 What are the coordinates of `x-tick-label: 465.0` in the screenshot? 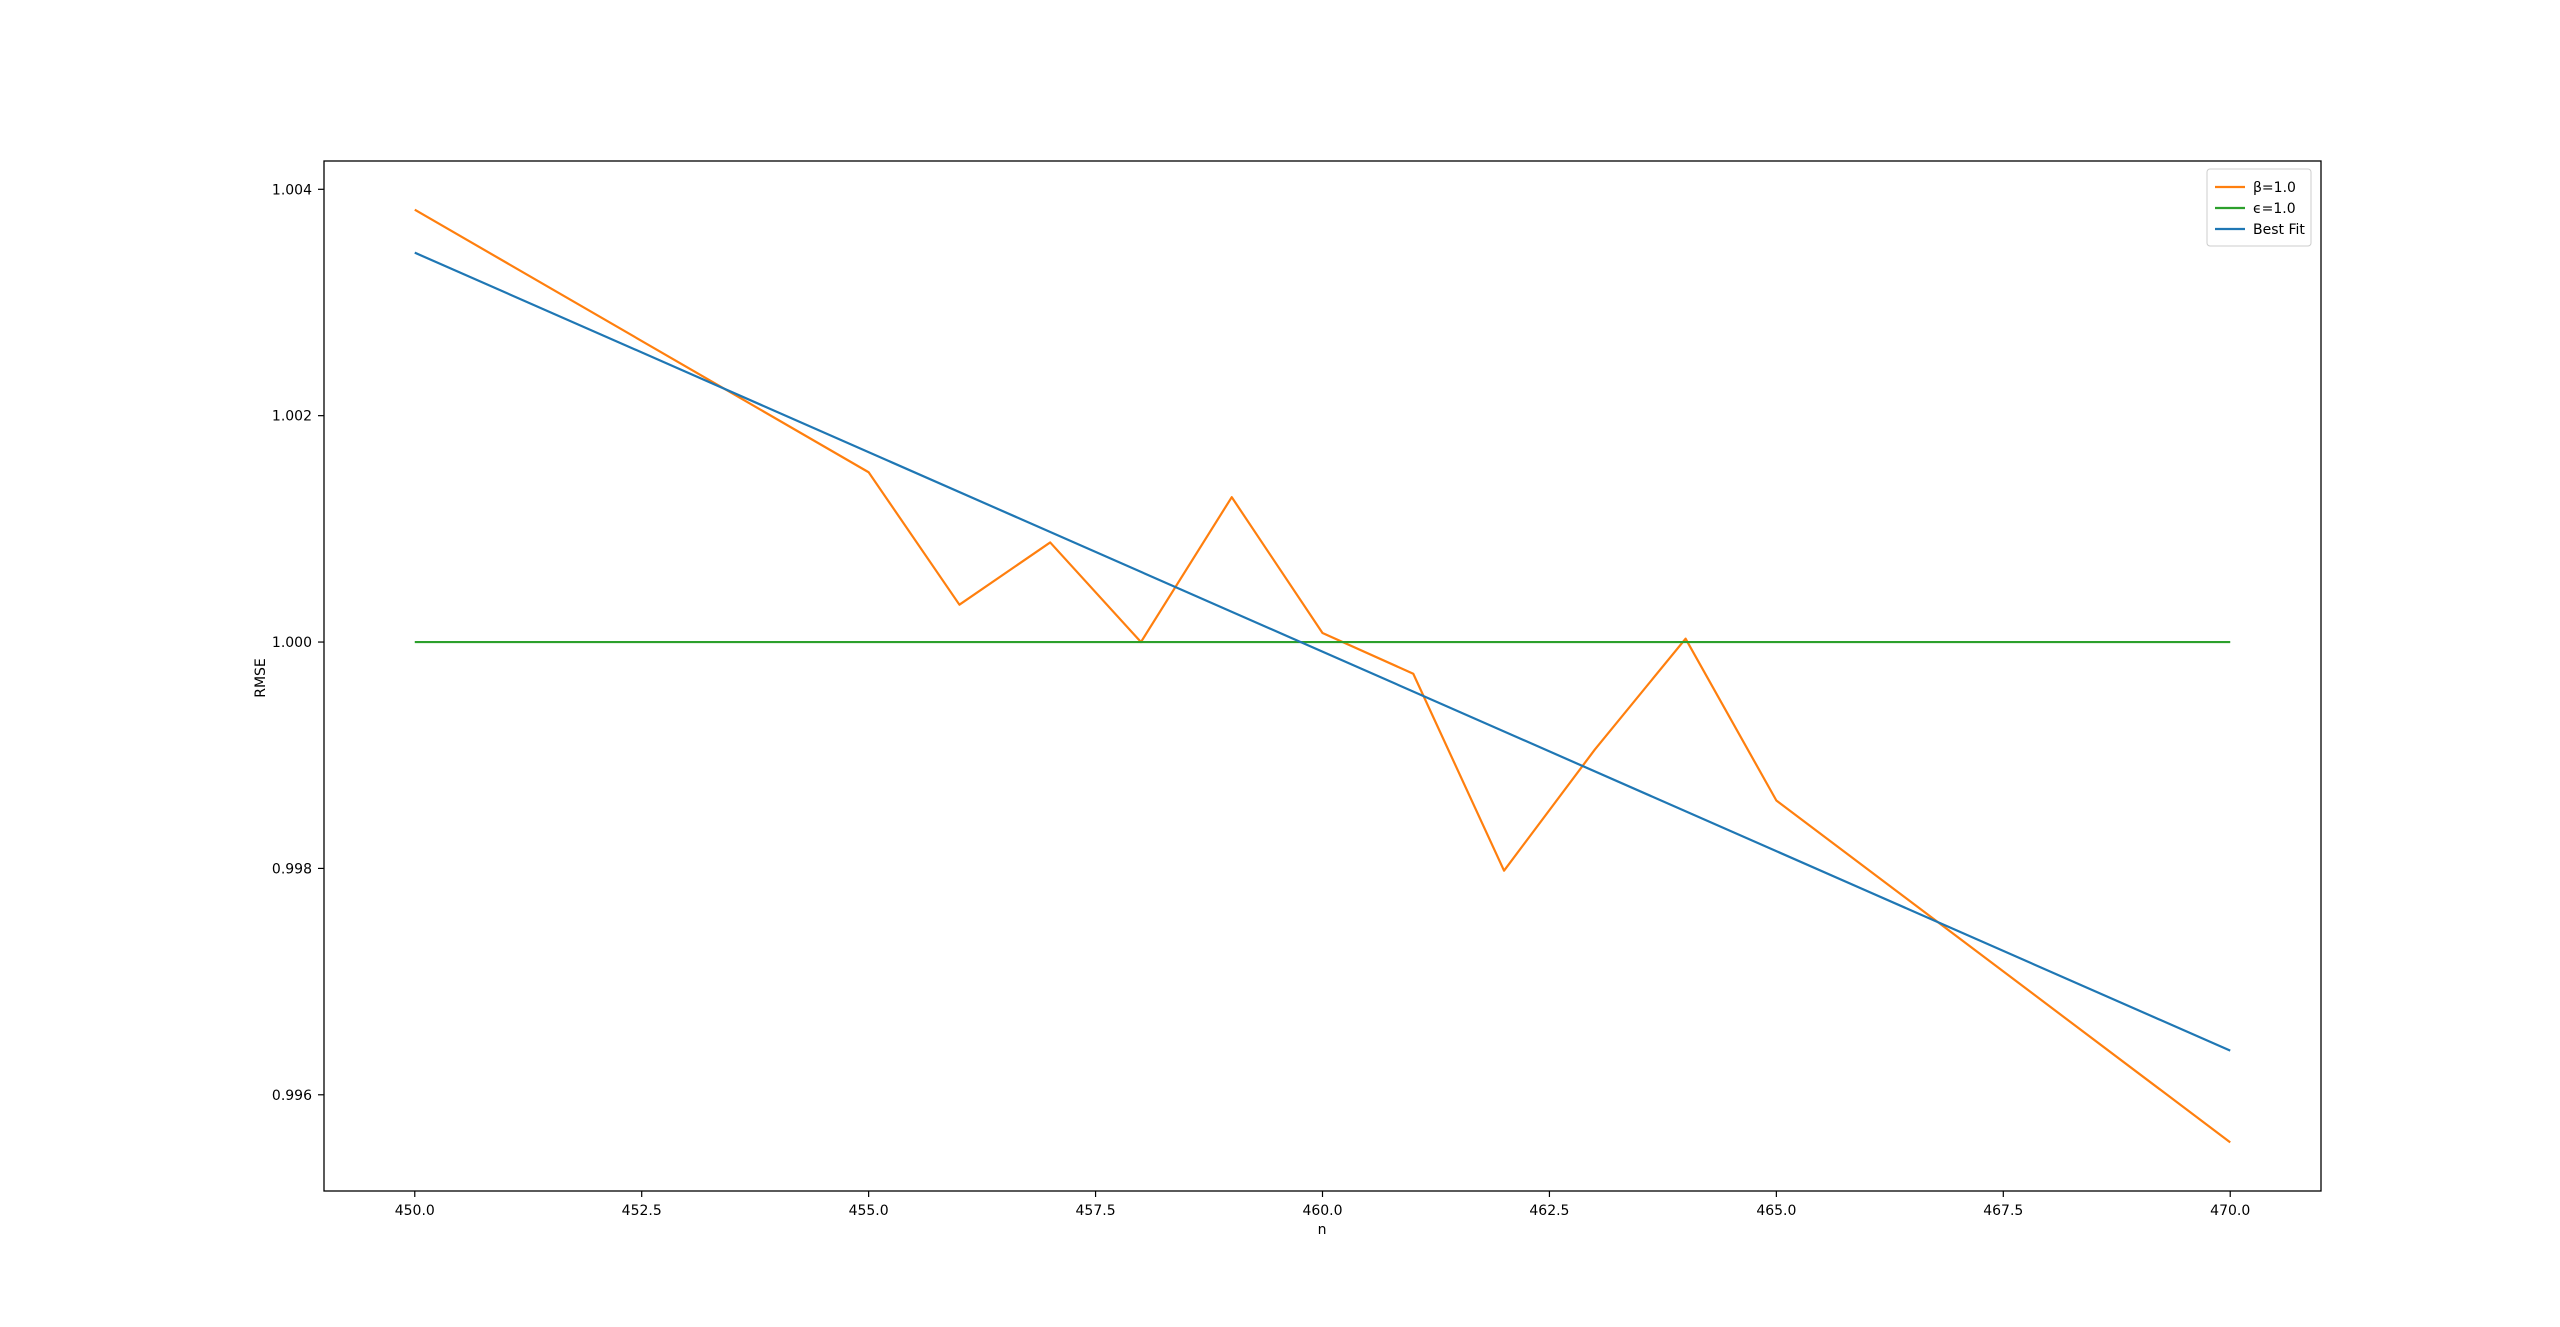 It's located at (1776, 1211).